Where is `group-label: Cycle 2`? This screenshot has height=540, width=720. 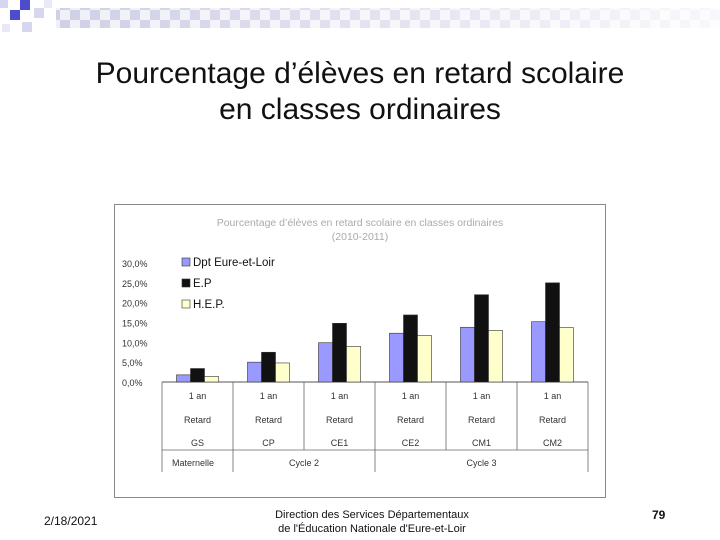 group-label: Cycle 2 is located at coordinates (304, 463).